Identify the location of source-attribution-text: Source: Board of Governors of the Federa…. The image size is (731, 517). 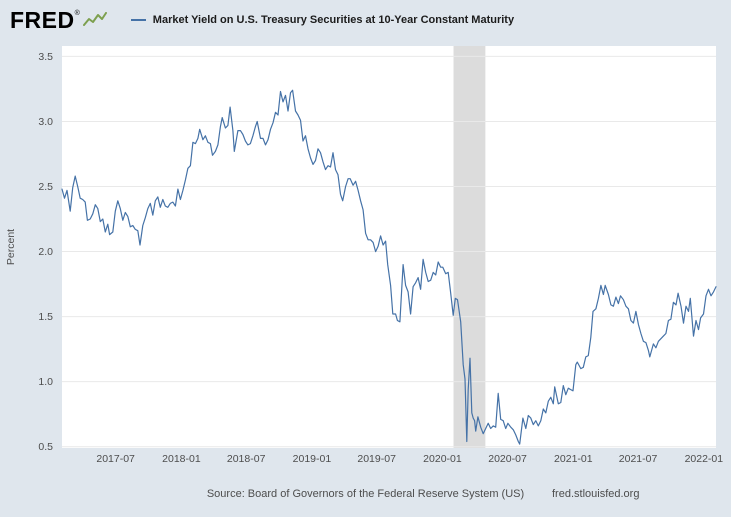
(365, 494).